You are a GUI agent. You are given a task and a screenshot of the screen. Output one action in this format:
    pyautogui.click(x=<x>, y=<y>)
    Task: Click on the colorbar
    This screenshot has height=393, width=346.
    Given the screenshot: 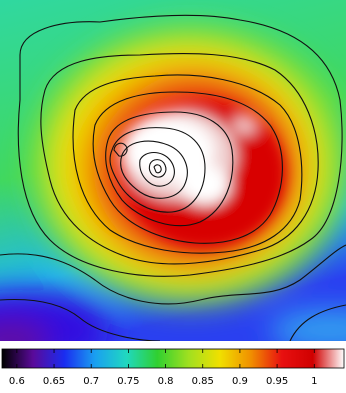 What is the action you would take?
    pyautogui.click(x=173, y=358)
    